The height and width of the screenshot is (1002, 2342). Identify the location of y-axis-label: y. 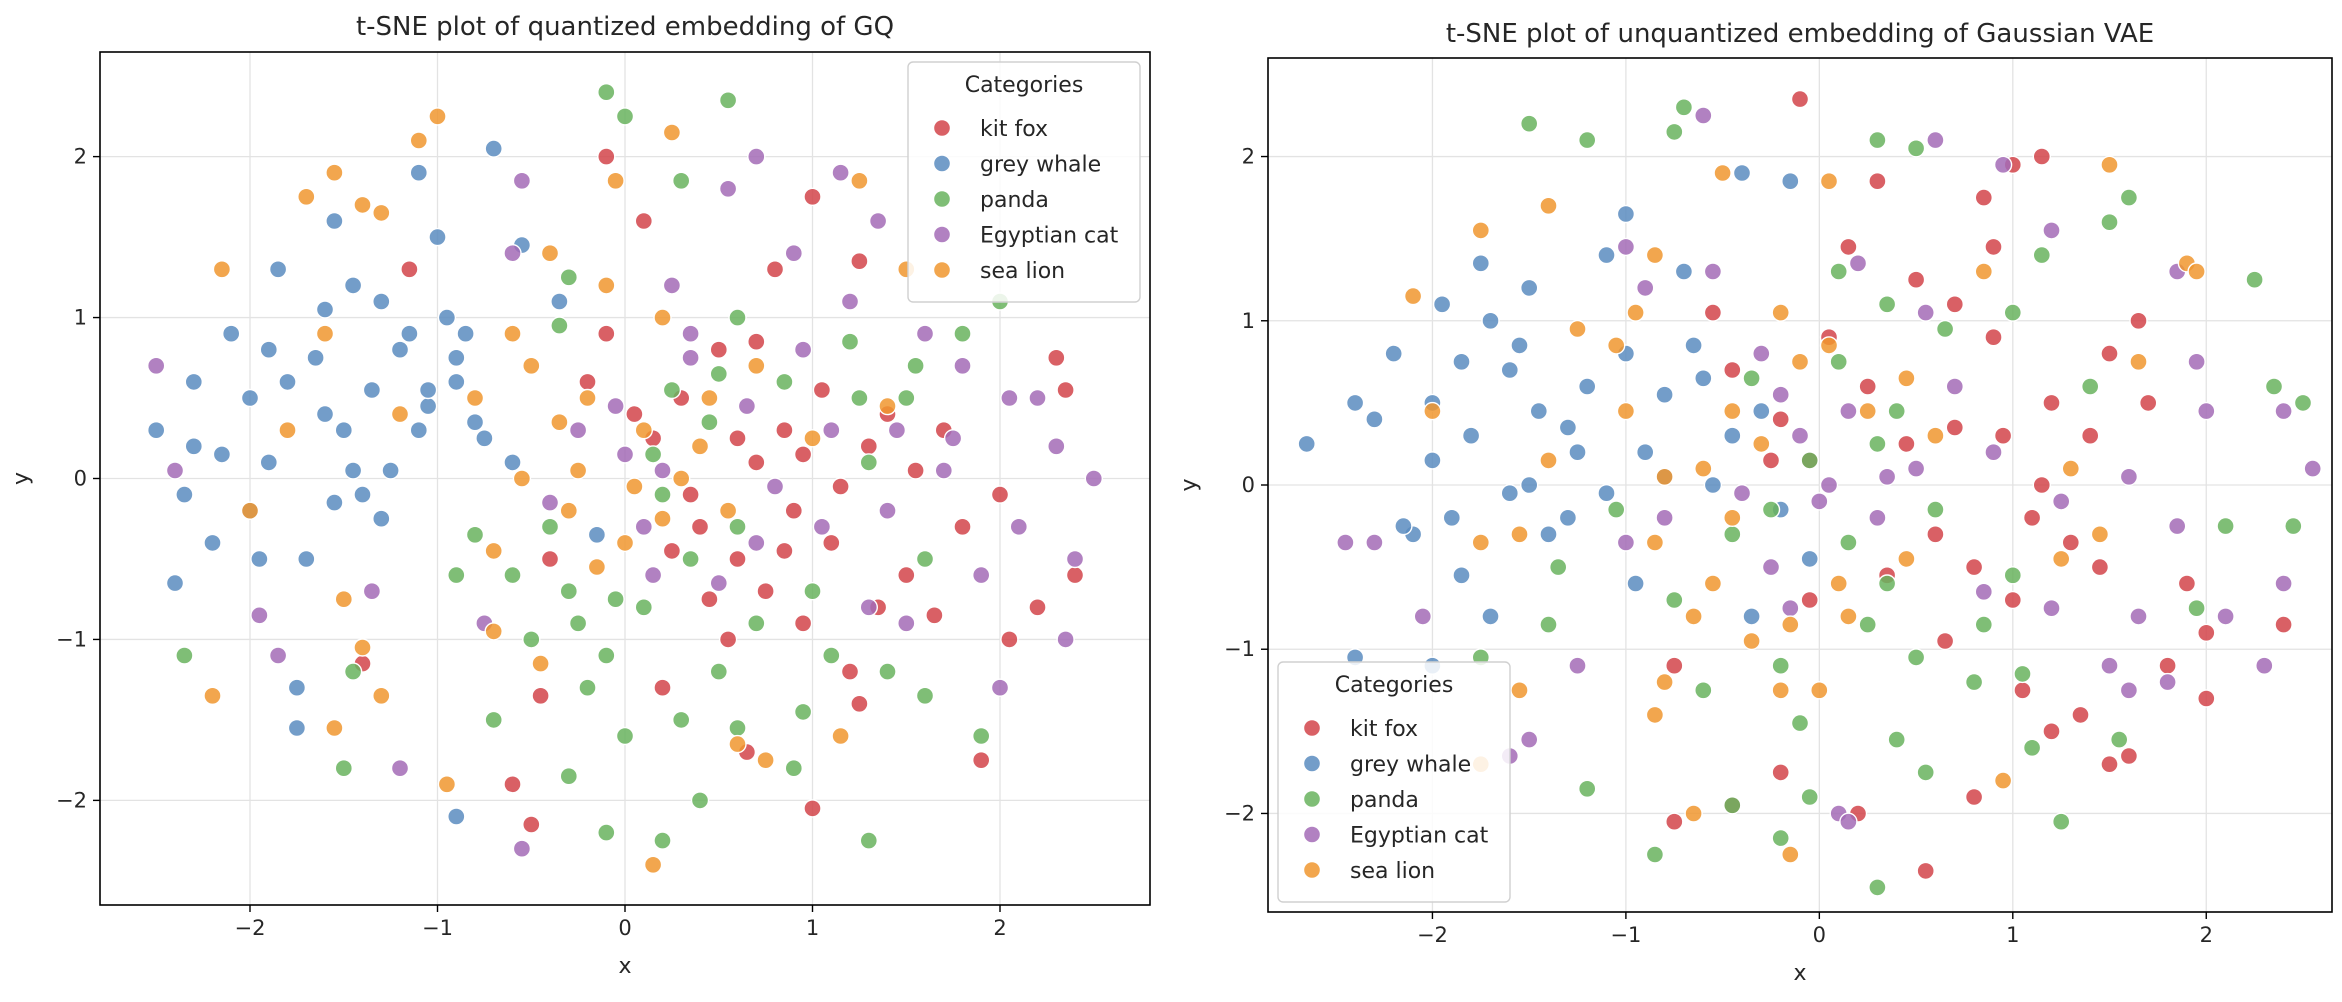
(21, 478).